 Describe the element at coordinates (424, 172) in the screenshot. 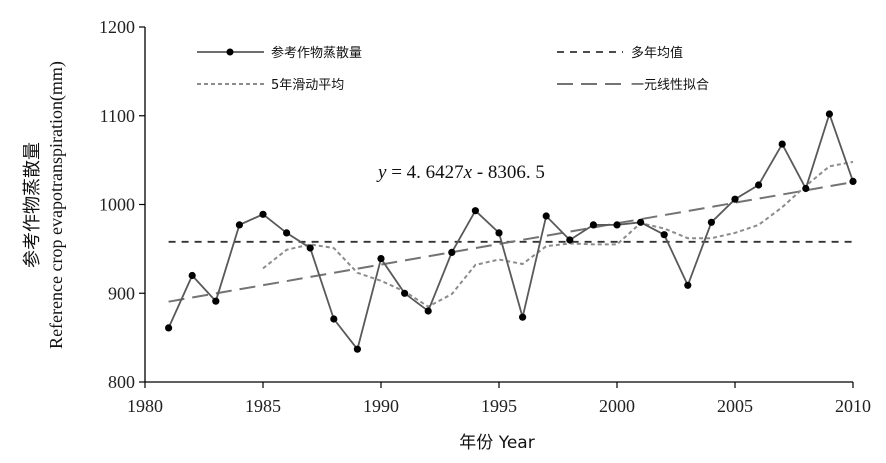

I see `equation-slope: = 4. 6427` at that location.